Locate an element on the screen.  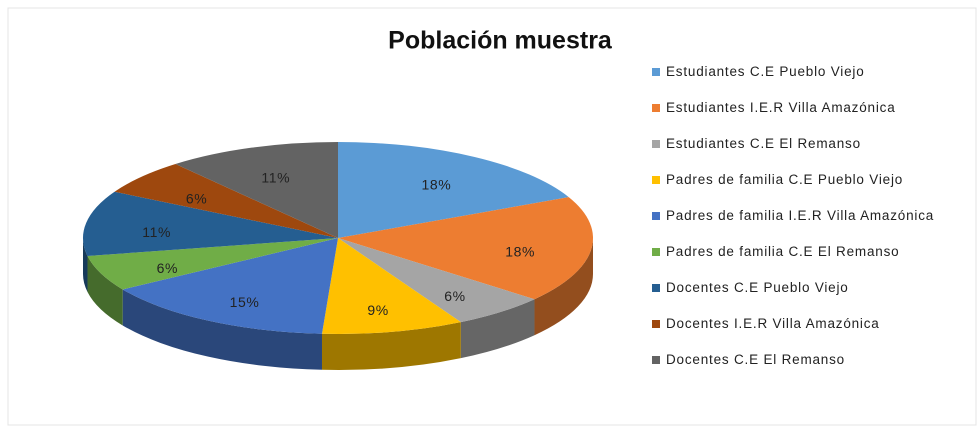
legend-label: Padres de familia C.E Pueblo Viejo is located at coordinates (785, 179).